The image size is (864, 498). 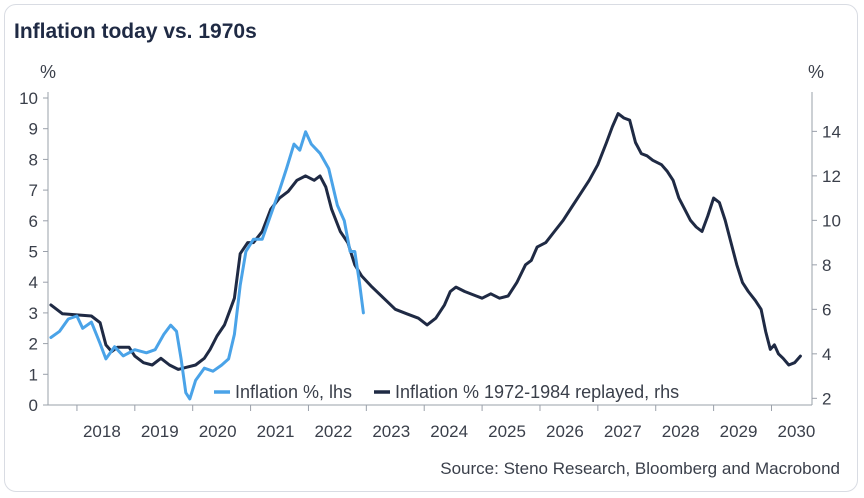 I want to click on x-tick-label: 2020, so click(x=218, y=431).